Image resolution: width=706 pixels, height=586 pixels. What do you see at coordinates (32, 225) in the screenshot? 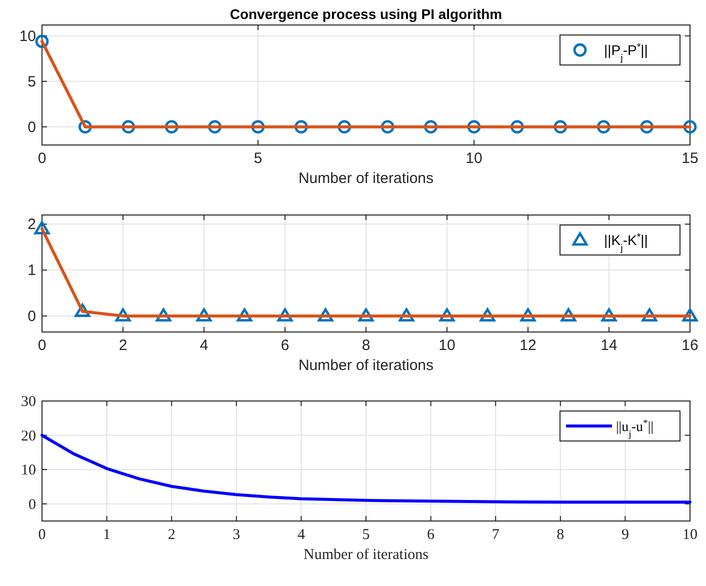
I see `y-tick-label: 2` at bounding box center [32, 225].